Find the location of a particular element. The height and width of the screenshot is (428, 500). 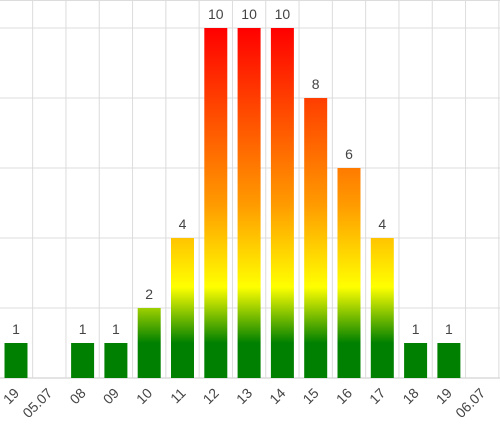

x-tick-label: 16 is located at coordinates (344, 396).